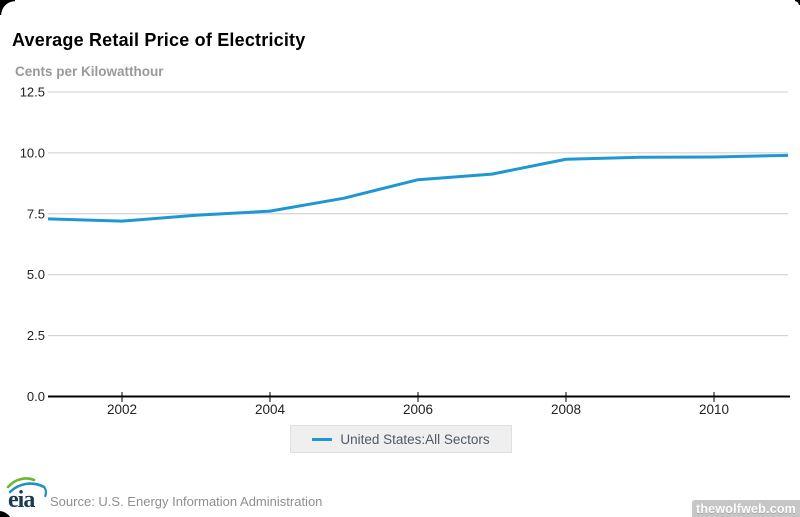 This screenshot has width=800, height=517. I want to click on watermark: thewolfweb.com, so click(745, 508).